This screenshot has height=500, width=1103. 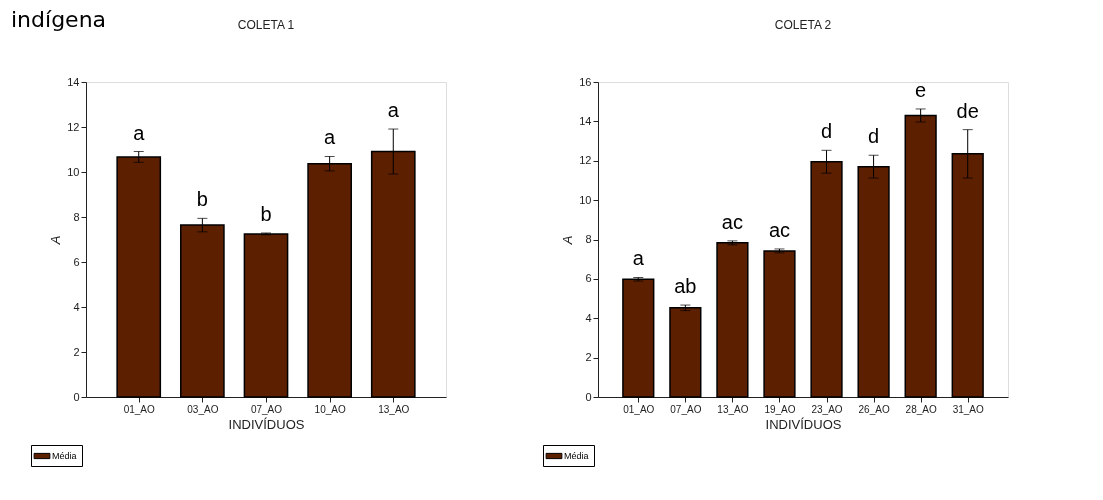 What do you see at coordinates (921, 409) in the screenshot?
I see `x-tick-label: 28_AO` at bounding box center [921, 409].